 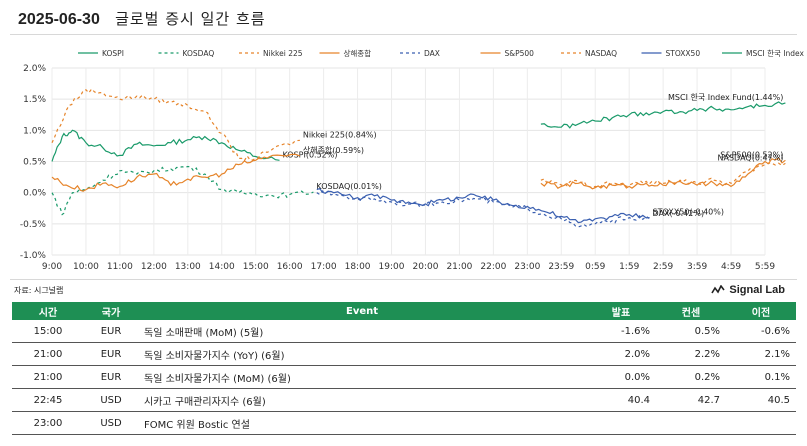 What do you see at coordinates (188, 267) in the screenshot?
I see `x-tick-label: 13:00` at bounding box center [188, 267].